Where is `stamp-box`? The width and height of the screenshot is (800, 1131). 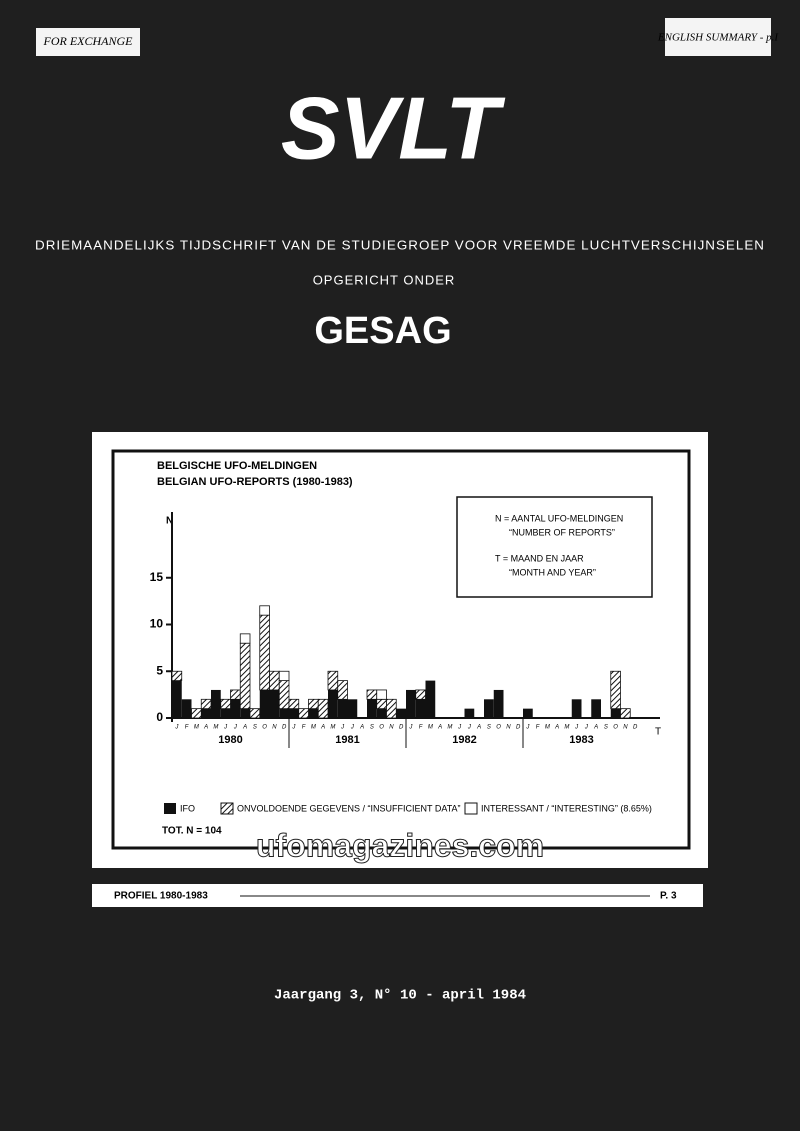
stamp-box is located at coordinates (718, 37).